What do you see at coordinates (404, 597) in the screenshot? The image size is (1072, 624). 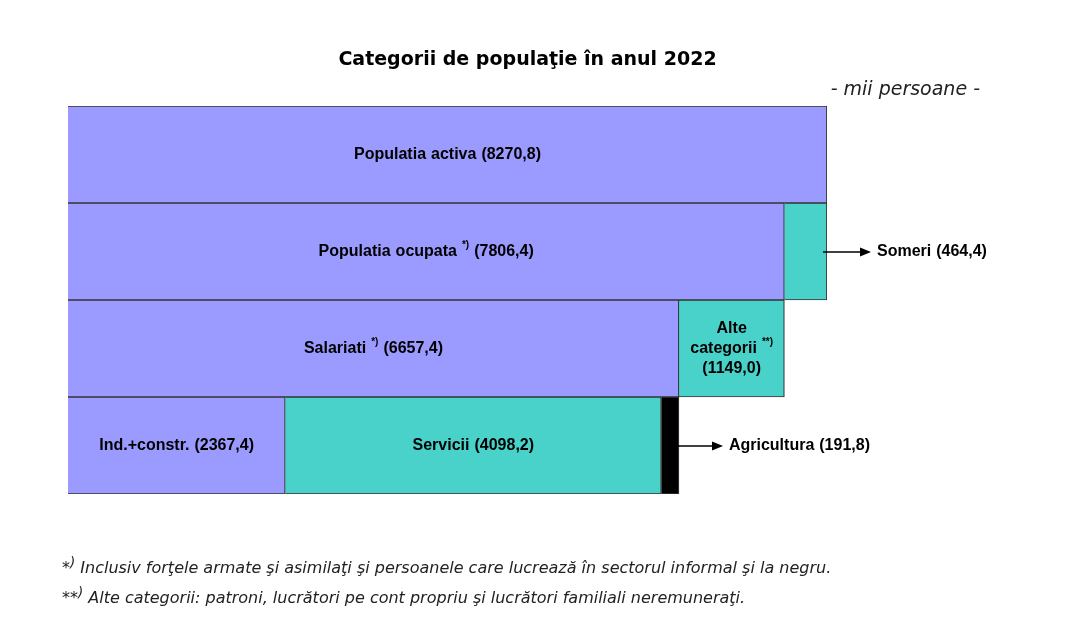 I see `text: **$^{)}$ Alte categorii: patroni, lucrători pe cont propriu şi lucrători familiali neremuneraţi.` at bounding box center [404, 597].